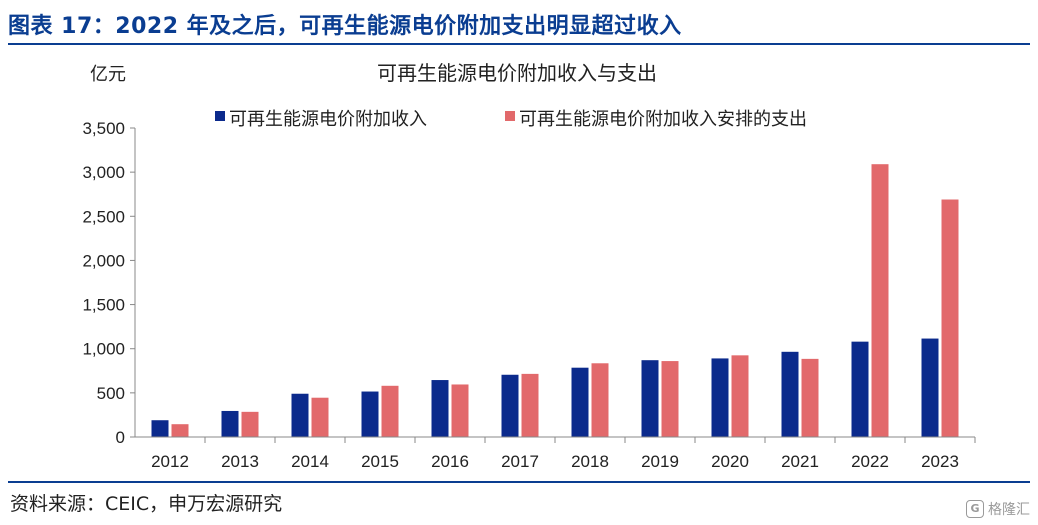 This screenshot has height=525, width=1038. I want to click on x-tick-label: 2014, so click(310, 461).